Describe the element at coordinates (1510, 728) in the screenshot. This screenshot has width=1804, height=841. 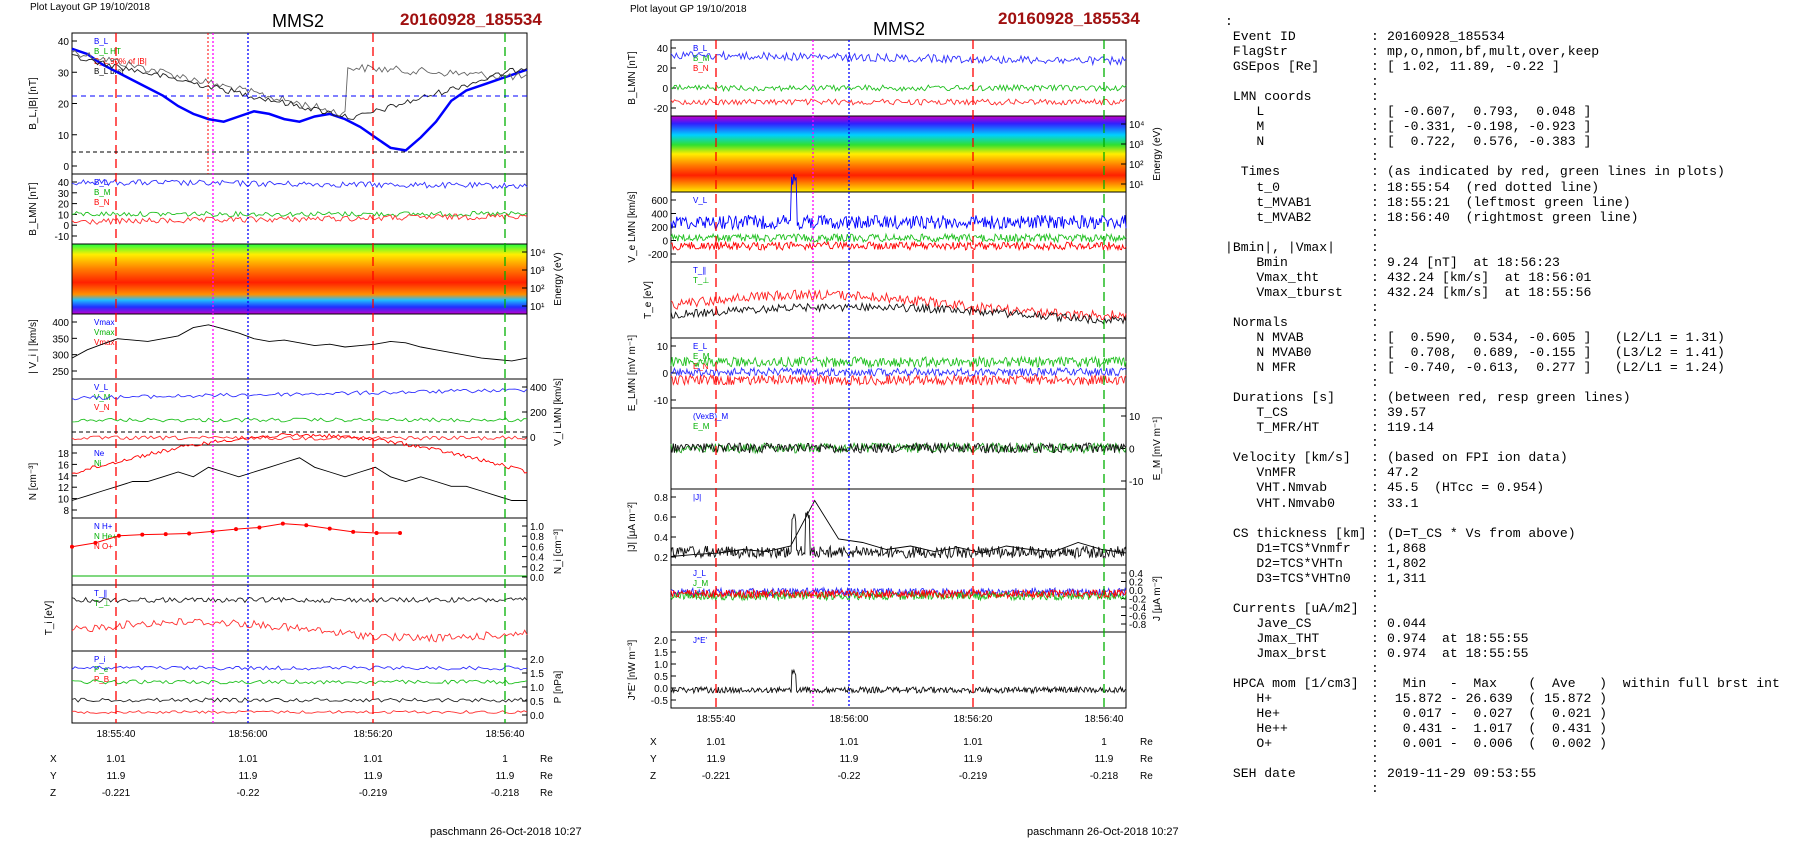
I see `info-row: He++: 0.431 - 1.017 ( 0.431 )` at that location.